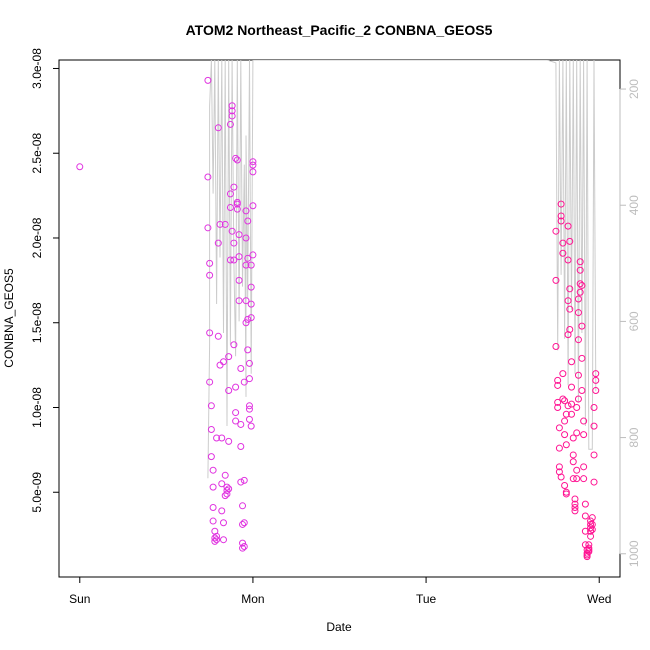  I want to click on y-tick-label: 1.5e-08, so click(37, 322).